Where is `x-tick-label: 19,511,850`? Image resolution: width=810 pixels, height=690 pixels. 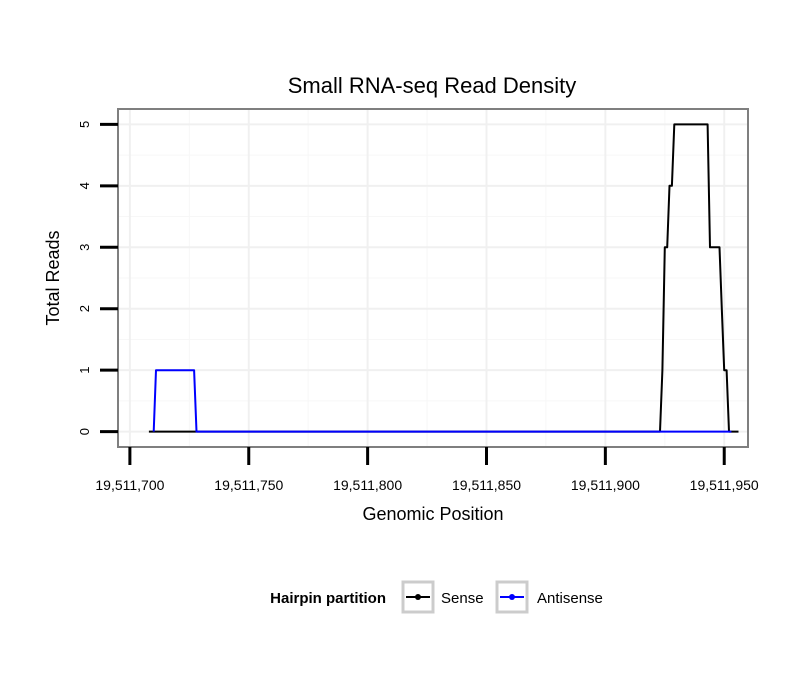
x-tick-label: 19,511,850 is located at coordinates (486, 485).